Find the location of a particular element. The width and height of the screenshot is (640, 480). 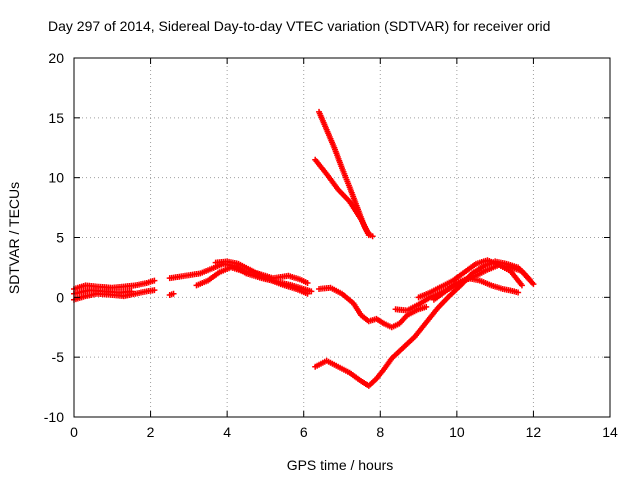

x-axis-label: GPS time / hours is located at coordinates (340, 465).